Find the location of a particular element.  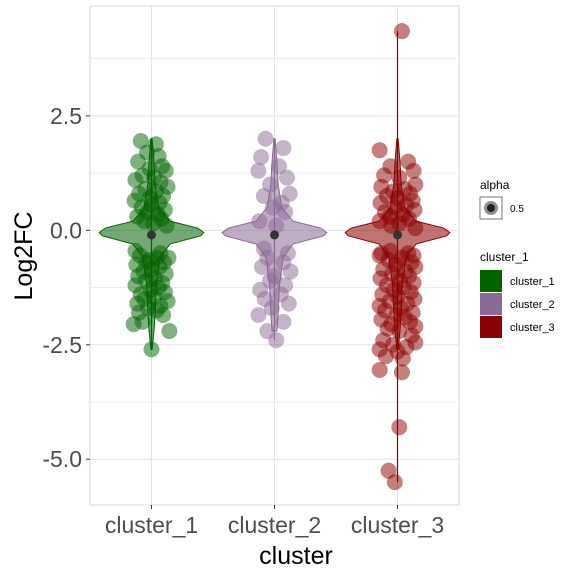

y-axis: -5.0 -2.5 0.0 2.5 is located at coordinates (66, 287).